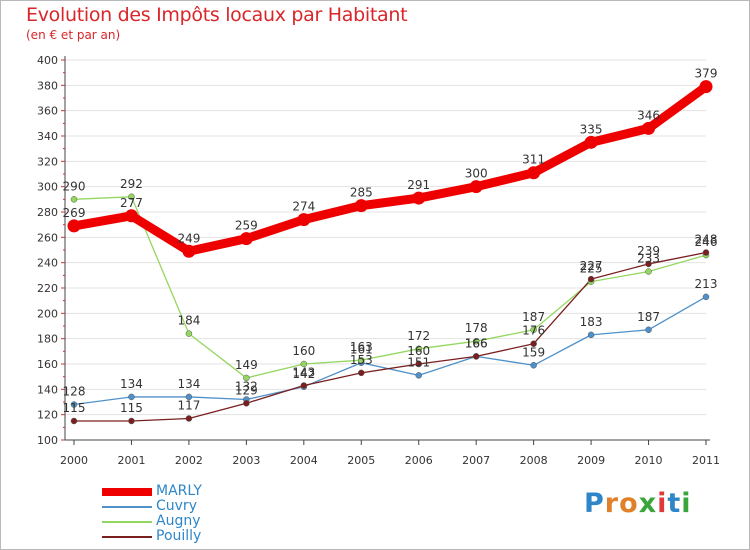 This screenshot has width=750, height=550. Describe the element at coordinates (74, 392) in the screenshot. I see `data-label-cuvry: 128` at that location.